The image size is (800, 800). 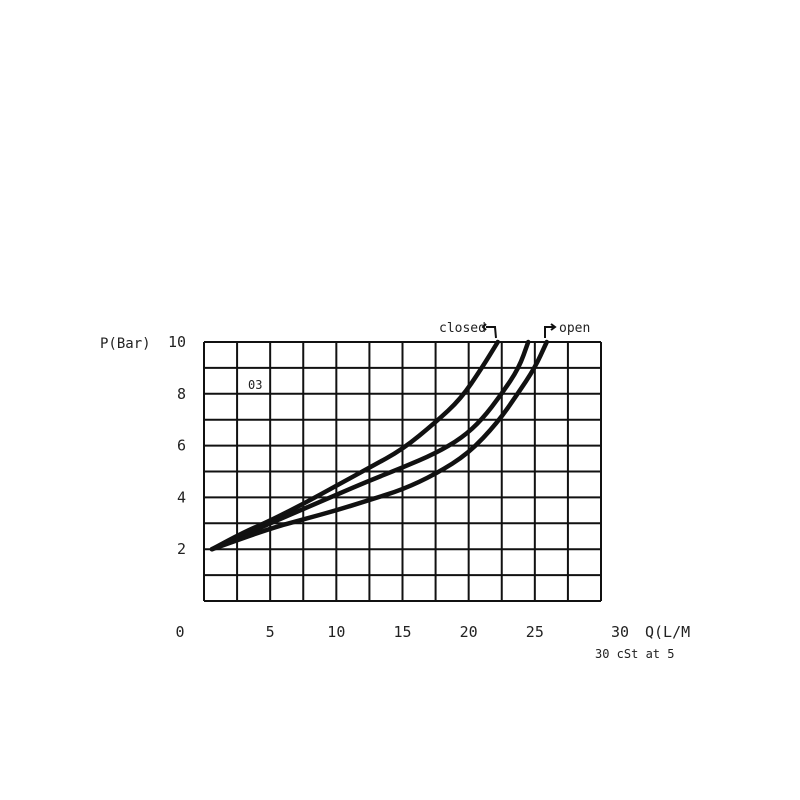 I want to click on x-tick-label: 25, so click(x=535, y=632).